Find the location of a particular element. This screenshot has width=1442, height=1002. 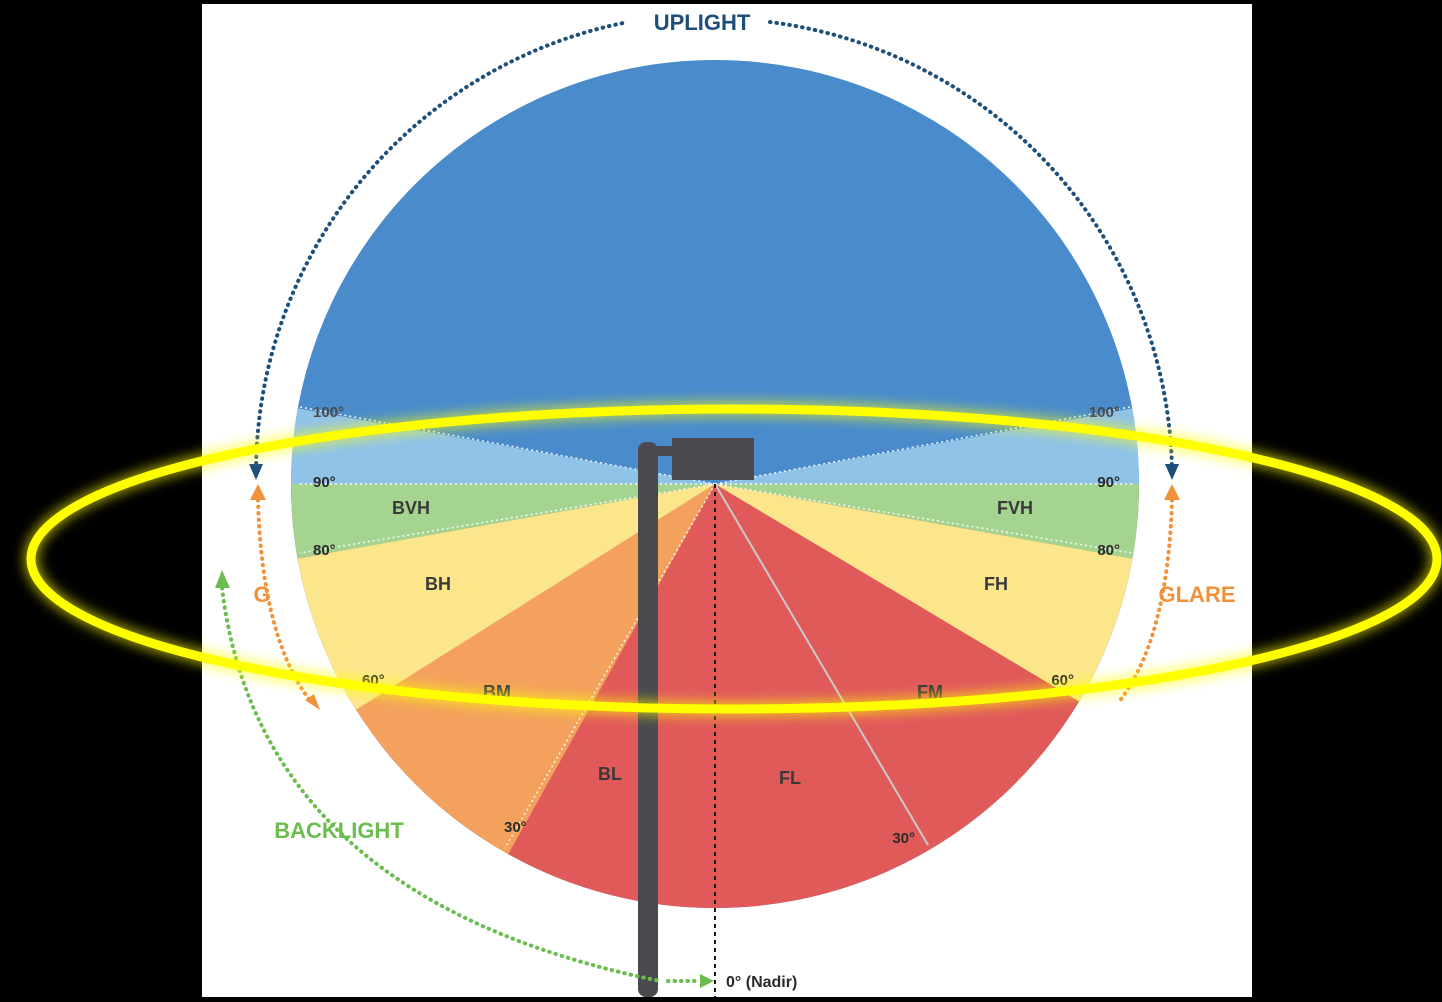

angle-right-60: 60° is located at coordinates (1062, 680).